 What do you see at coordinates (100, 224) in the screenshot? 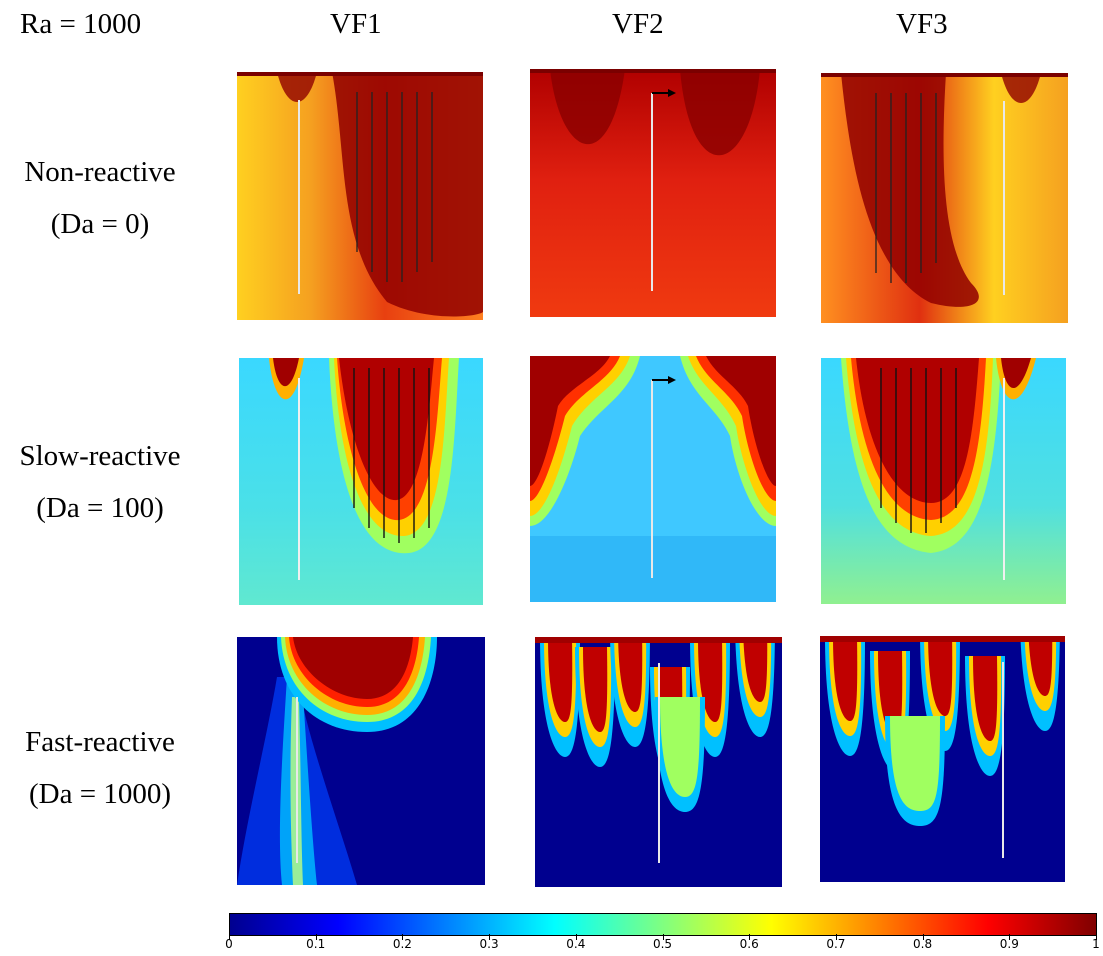
I see `row-label-line2: (Da = 0)` at bounding box center [100, 224].